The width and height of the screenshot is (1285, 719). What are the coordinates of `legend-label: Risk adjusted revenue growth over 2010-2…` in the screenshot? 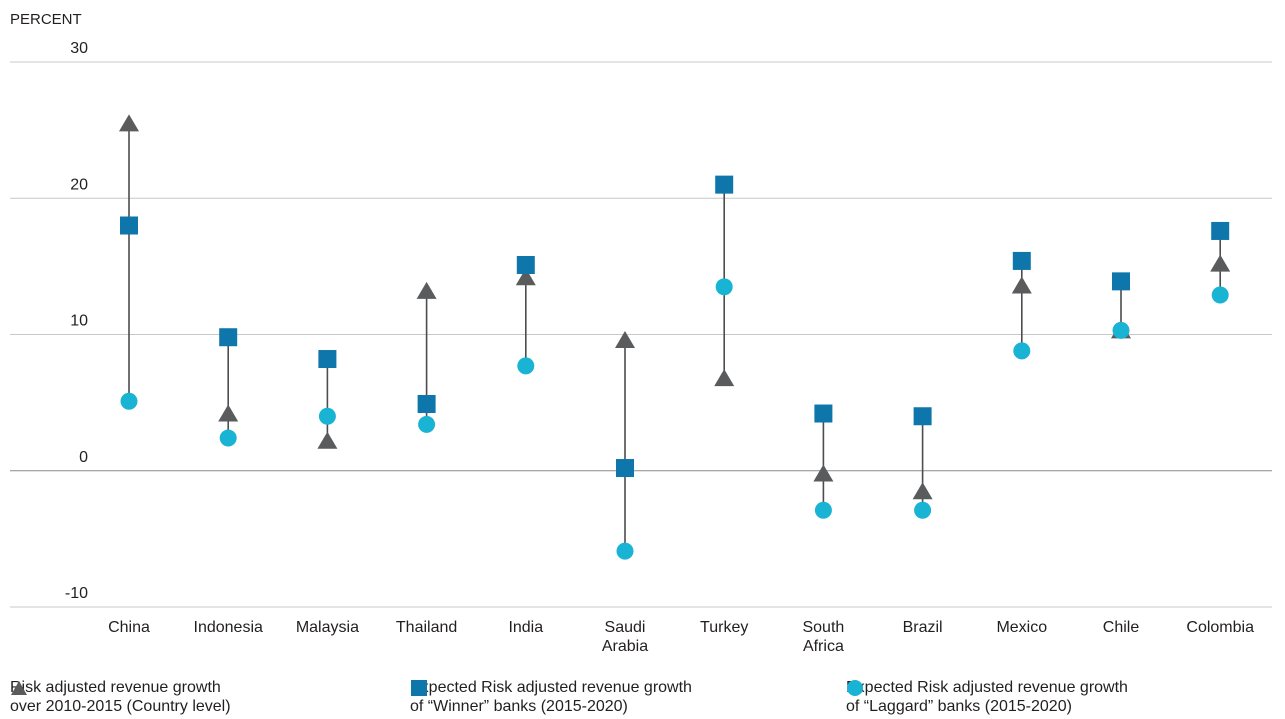 It's located at (120, 697).